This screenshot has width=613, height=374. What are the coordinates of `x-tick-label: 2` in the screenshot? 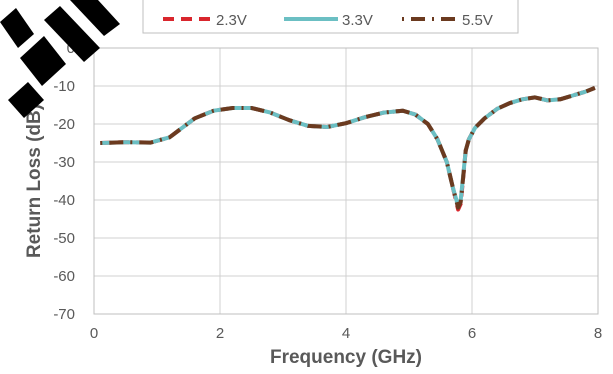 It's located at (220, 333).